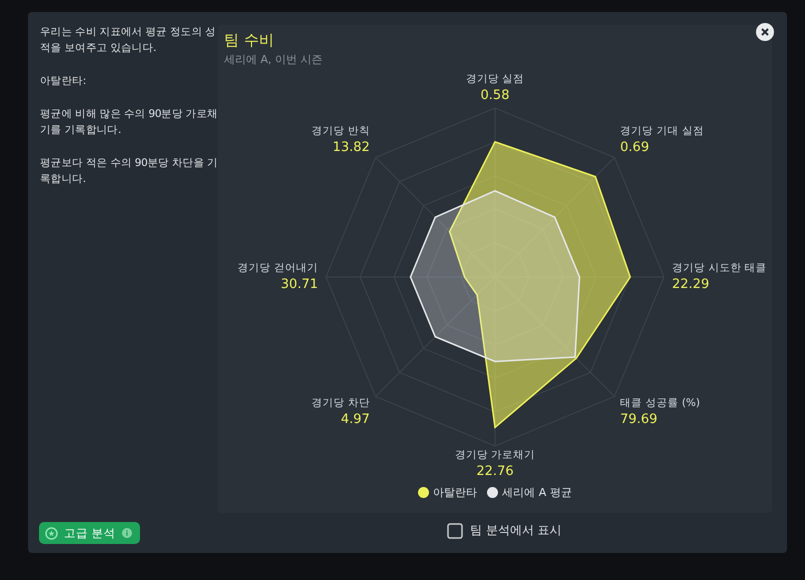 Image resolution: width=805 pixels, height=580 pixels. What do you see at coordinates (273, 59) in the screenshot?
I see `chart-subtitle: 세리에 A, 이번 시즌` at bounding box center [273, 59].